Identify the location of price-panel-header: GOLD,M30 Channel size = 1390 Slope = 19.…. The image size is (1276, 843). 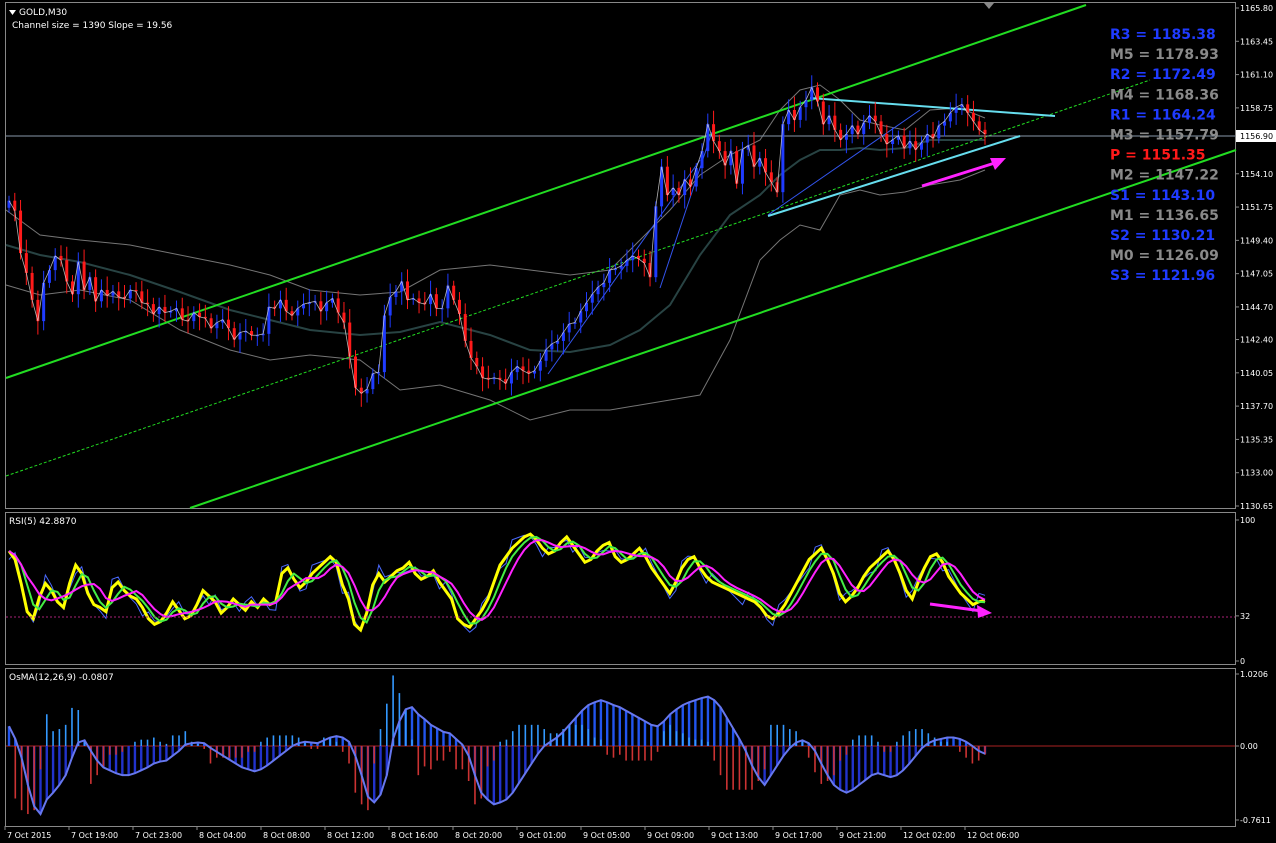
(501, 17).